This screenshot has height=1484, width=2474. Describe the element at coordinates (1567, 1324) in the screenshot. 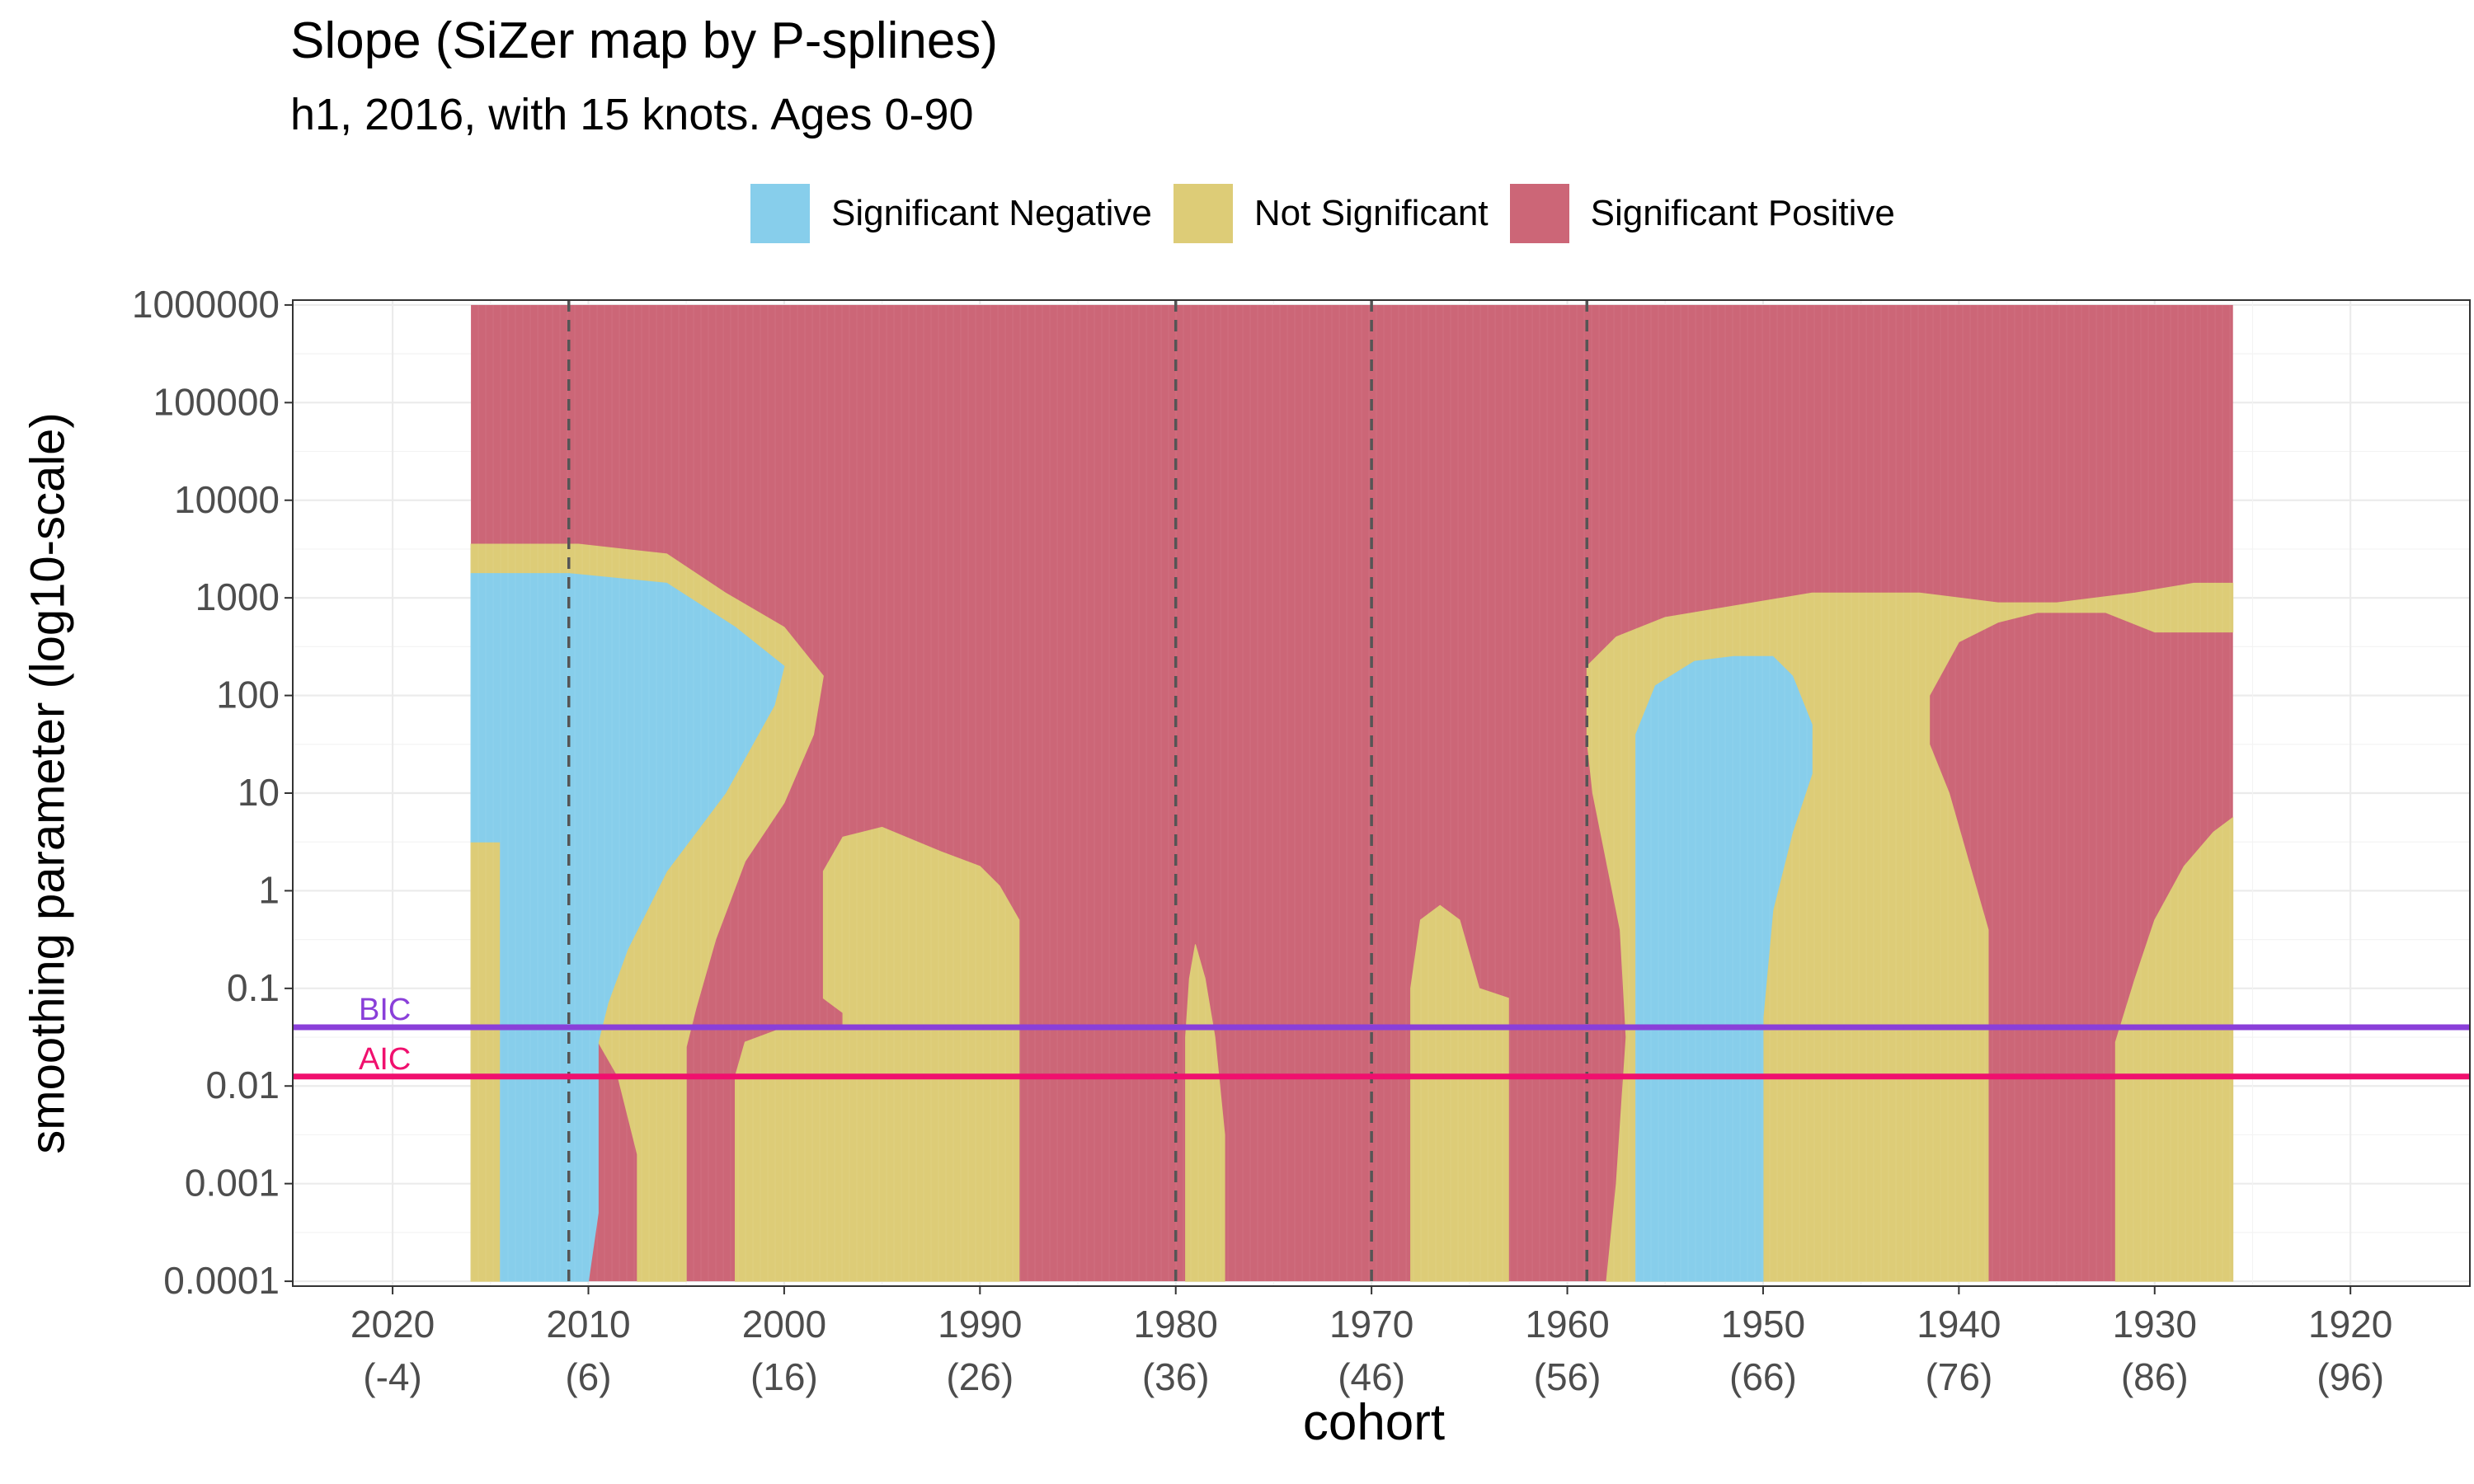

I see `x-tick-label: 1960` at that location.